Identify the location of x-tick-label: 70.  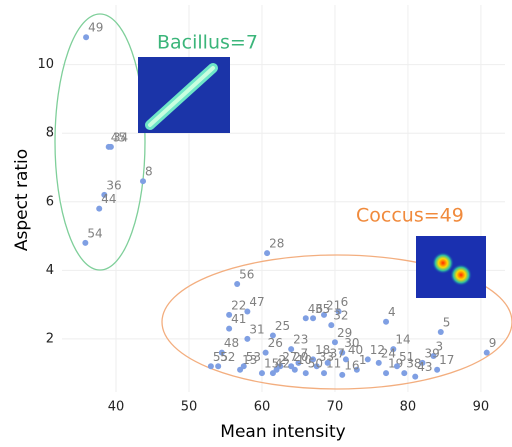
(335, 407).